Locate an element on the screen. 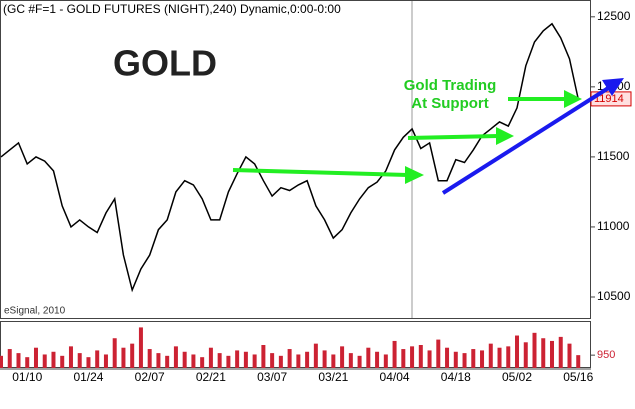 This screenshot has width=635, height=409. symbol-label: GOLD is located at coordinates (165, 63).